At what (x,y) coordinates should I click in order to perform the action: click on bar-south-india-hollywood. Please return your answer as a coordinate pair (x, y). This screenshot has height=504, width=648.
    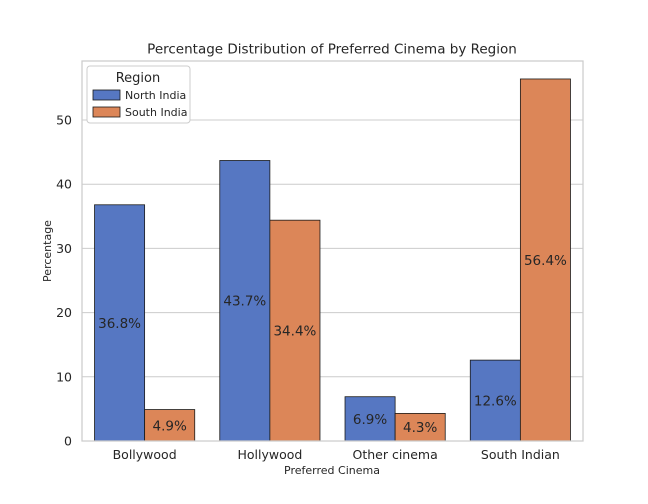
    Looking at the image, I should click on (295, 330).